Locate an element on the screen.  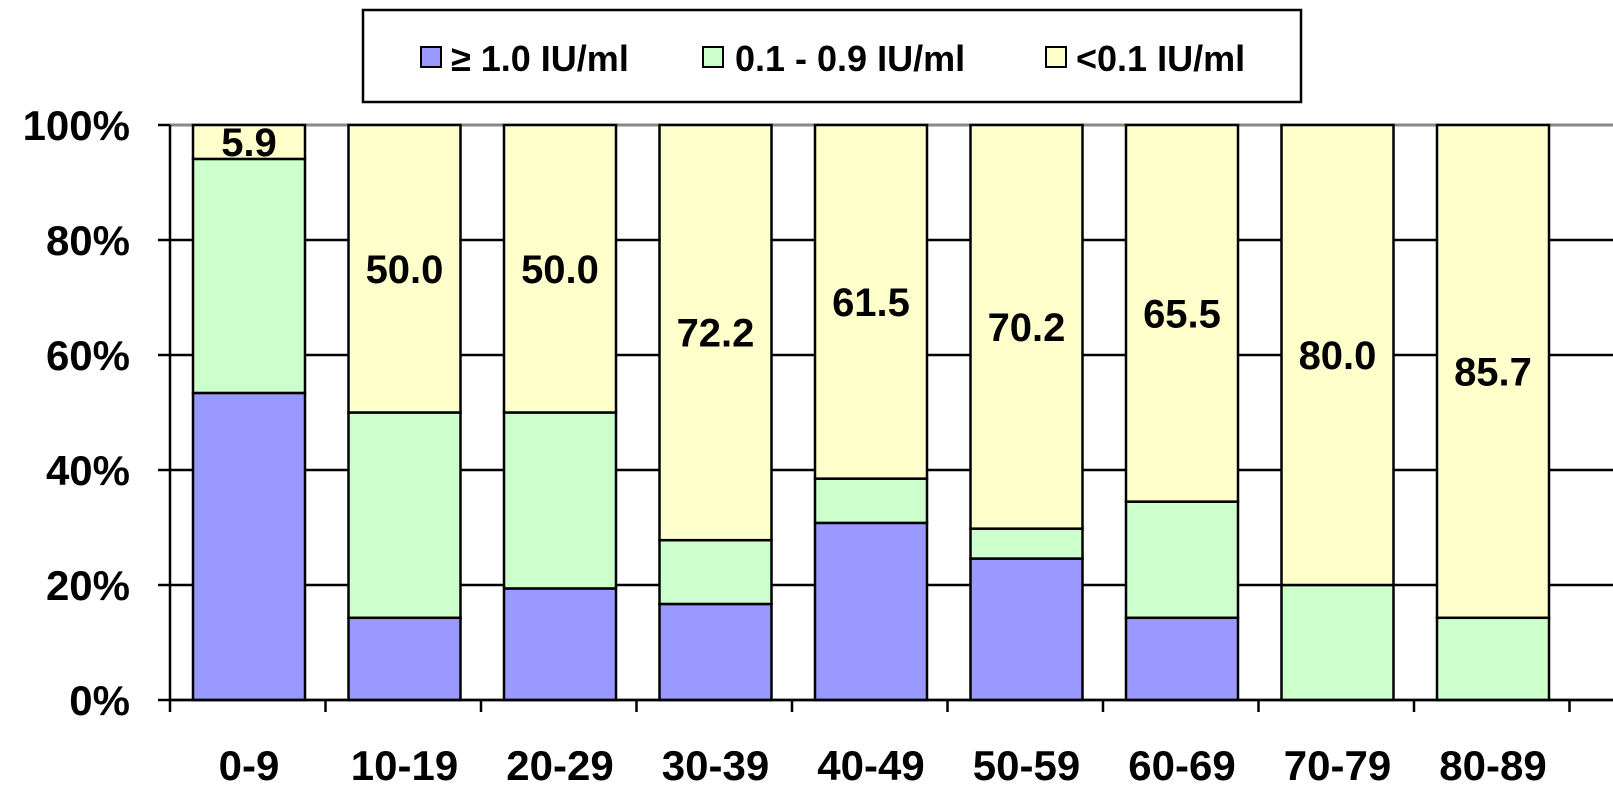
y-tick-label: 100% is located at coordinates (76, 125).